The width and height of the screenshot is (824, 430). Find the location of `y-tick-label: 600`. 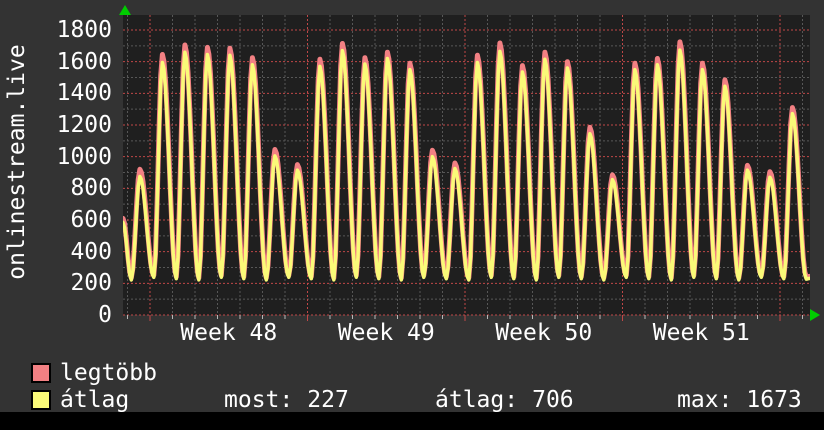

y-tick-label: 600 is located at coordinates (91, 220).